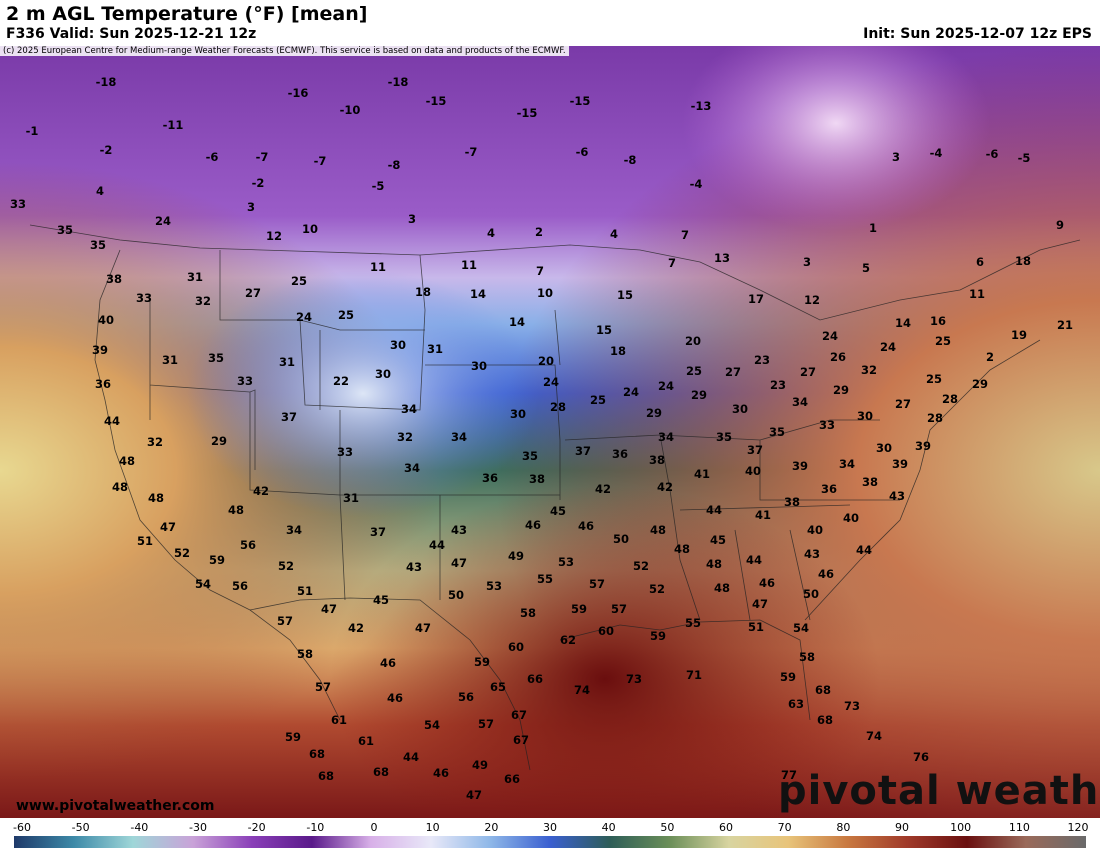 This screenshot has height=850, width=1100. I want to click on temperature-value: -16, so click(298, 93).